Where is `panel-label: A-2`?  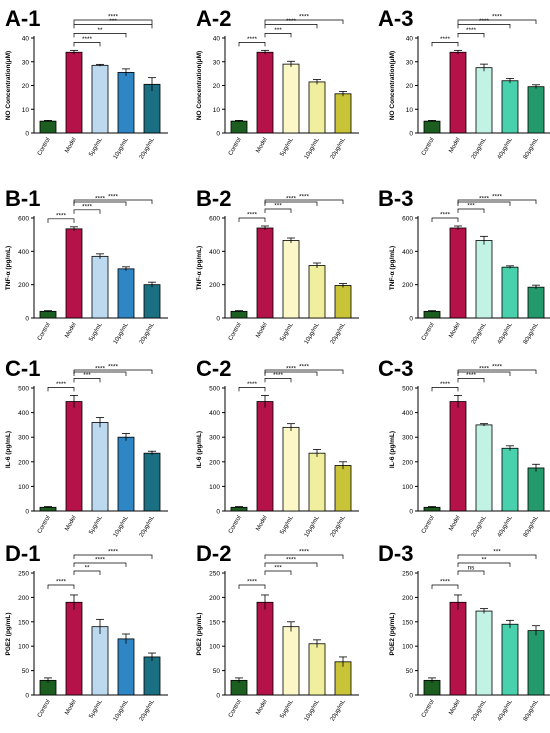 panel-label: A-2 is located at coordinates (213, 18).